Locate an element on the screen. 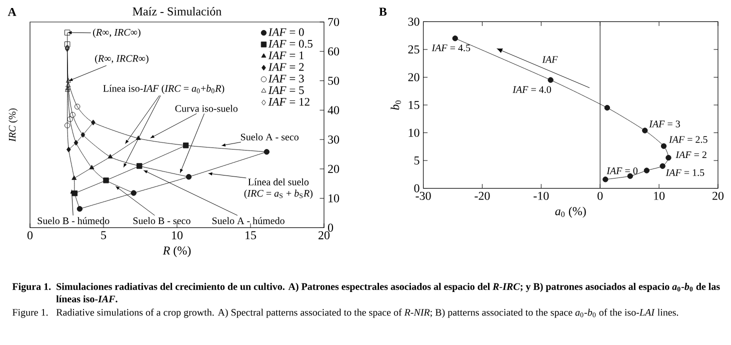 The image size is (731, 345). y-tick-label: 50 is located at coordinates (334, 80).